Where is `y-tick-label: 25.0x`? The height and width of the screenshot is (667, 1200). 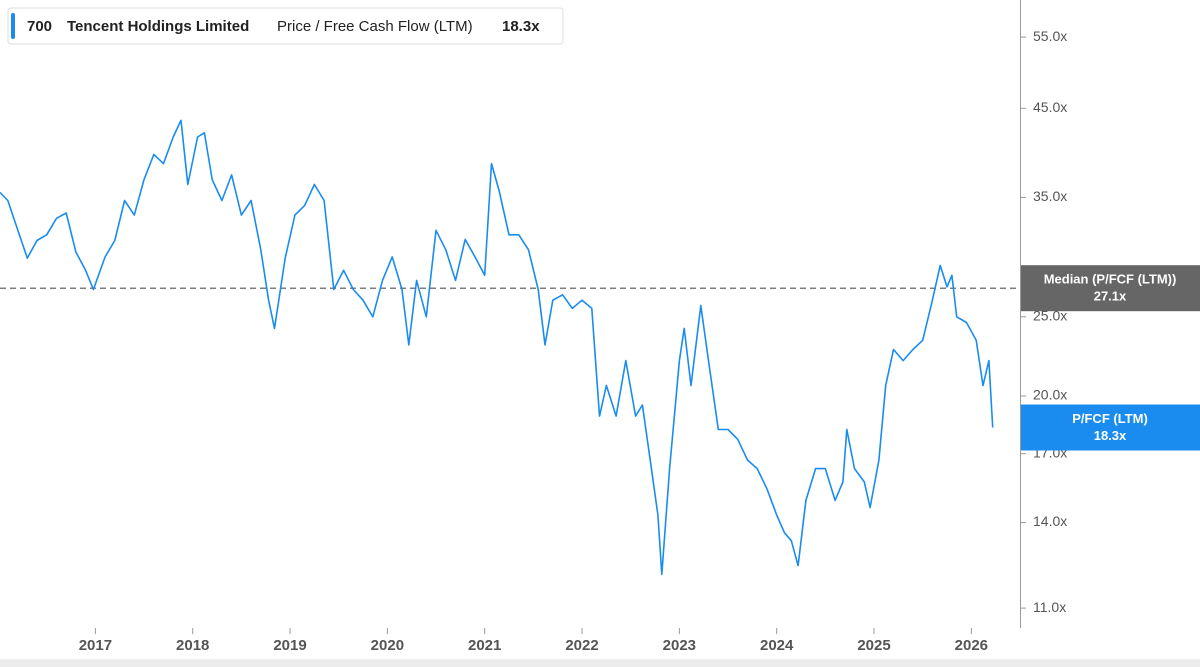 y-tick-label: 25.0x is located at coordinates (1050, 316).